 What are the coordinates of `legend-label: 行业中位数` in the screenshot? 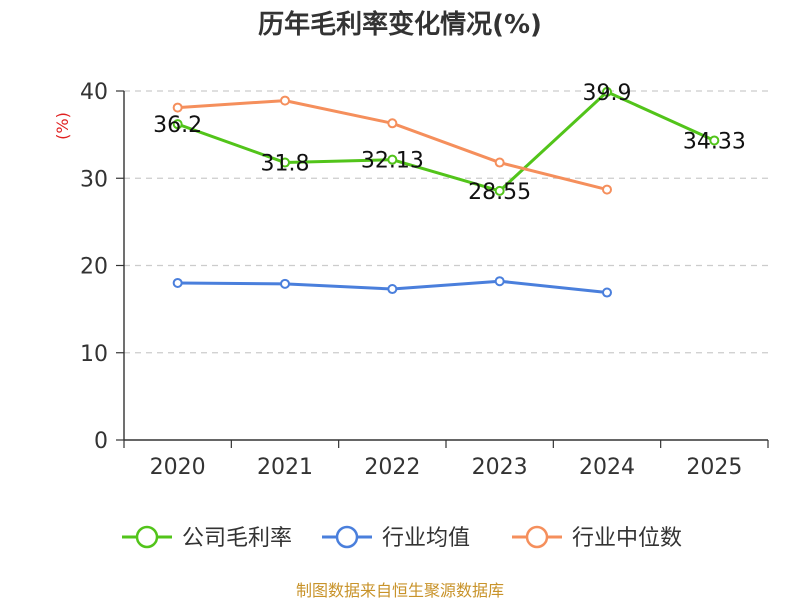 It's located at (627, 538).